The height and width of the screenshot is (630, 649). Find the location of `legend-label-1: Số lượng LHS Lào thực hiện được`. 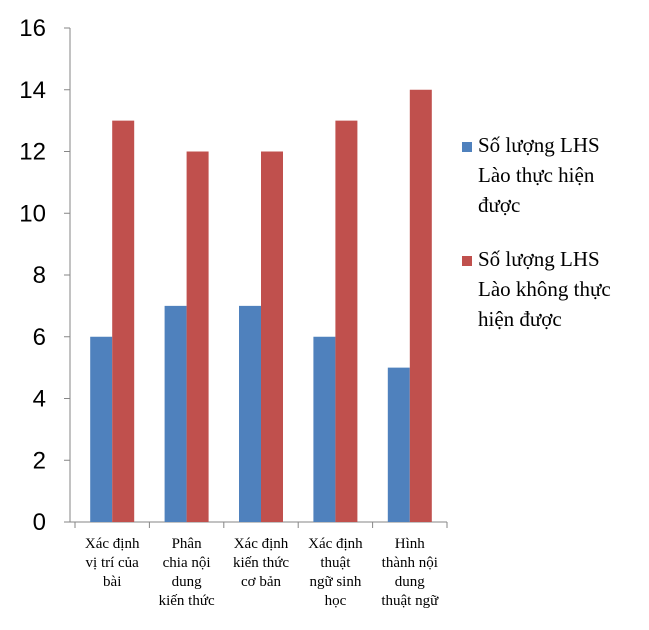

legend-label-1: Số lượng LHS Lào thực hiện được is located at coordinates (539, 175).